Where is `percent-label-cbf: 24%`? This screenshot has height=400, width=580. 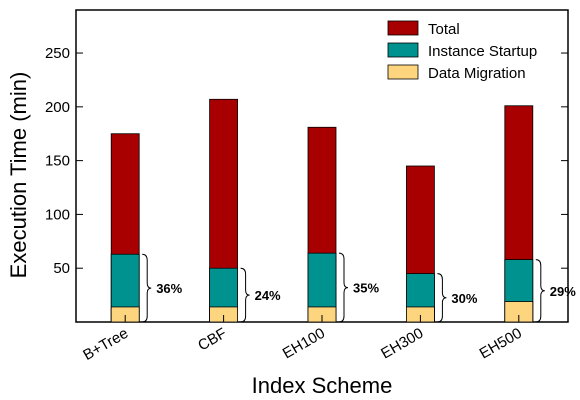
percent-label-cbf: 24% is located at coordinates (268, 295).